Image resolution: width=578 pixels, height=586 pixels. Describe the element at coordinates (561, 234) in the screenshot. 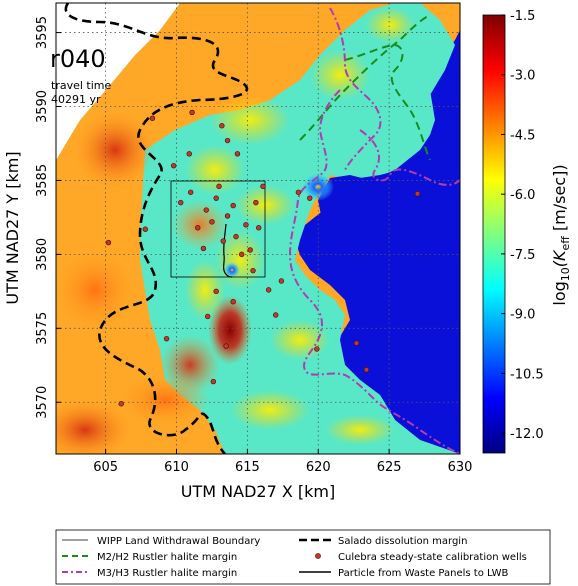

I see `colorbar-label: log10(Keff [m/sec])` at that location.